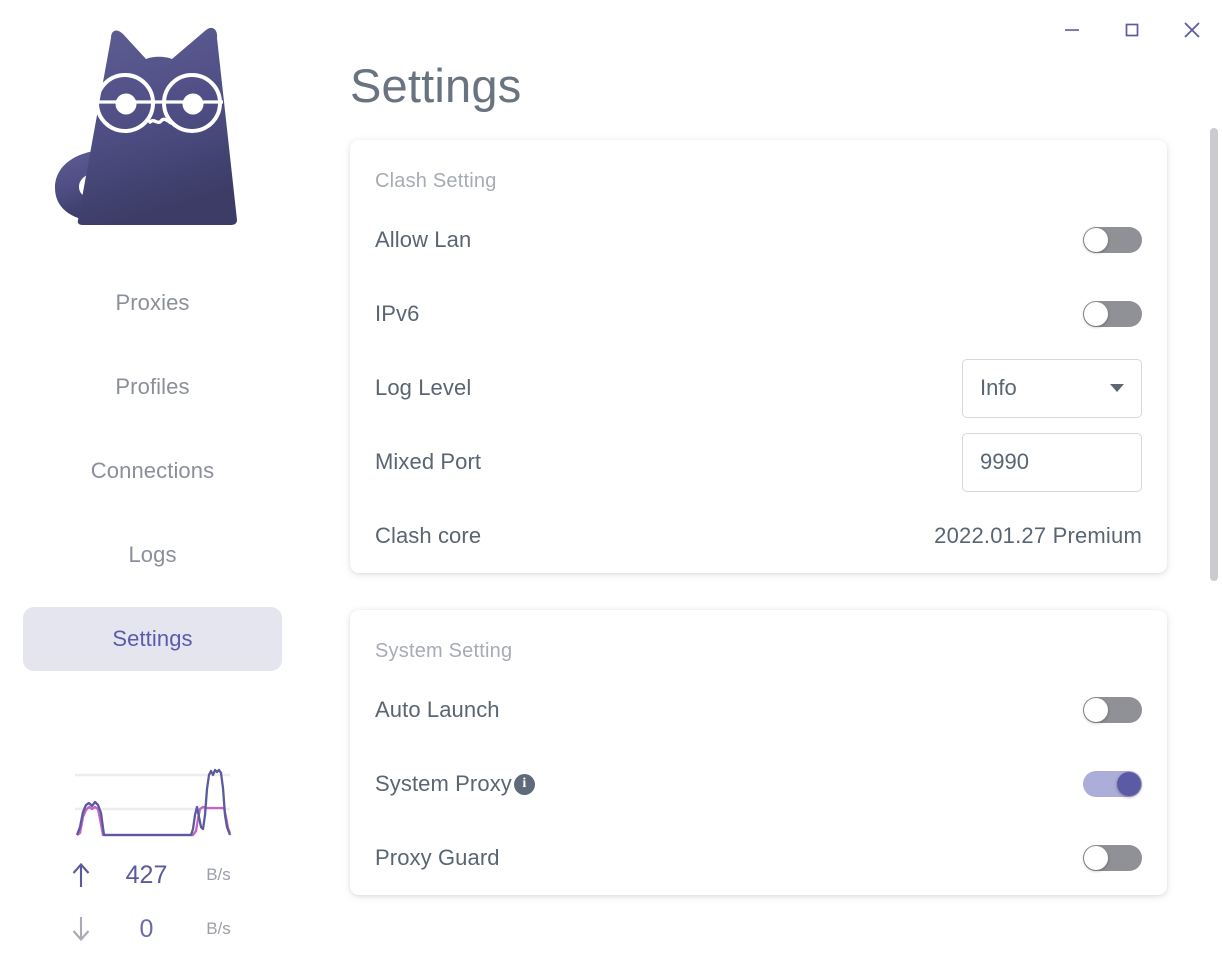 The image size is (1222, 956). I want to click on clash-core-version: 2022.01.27 Premium, so click(1038, 535).